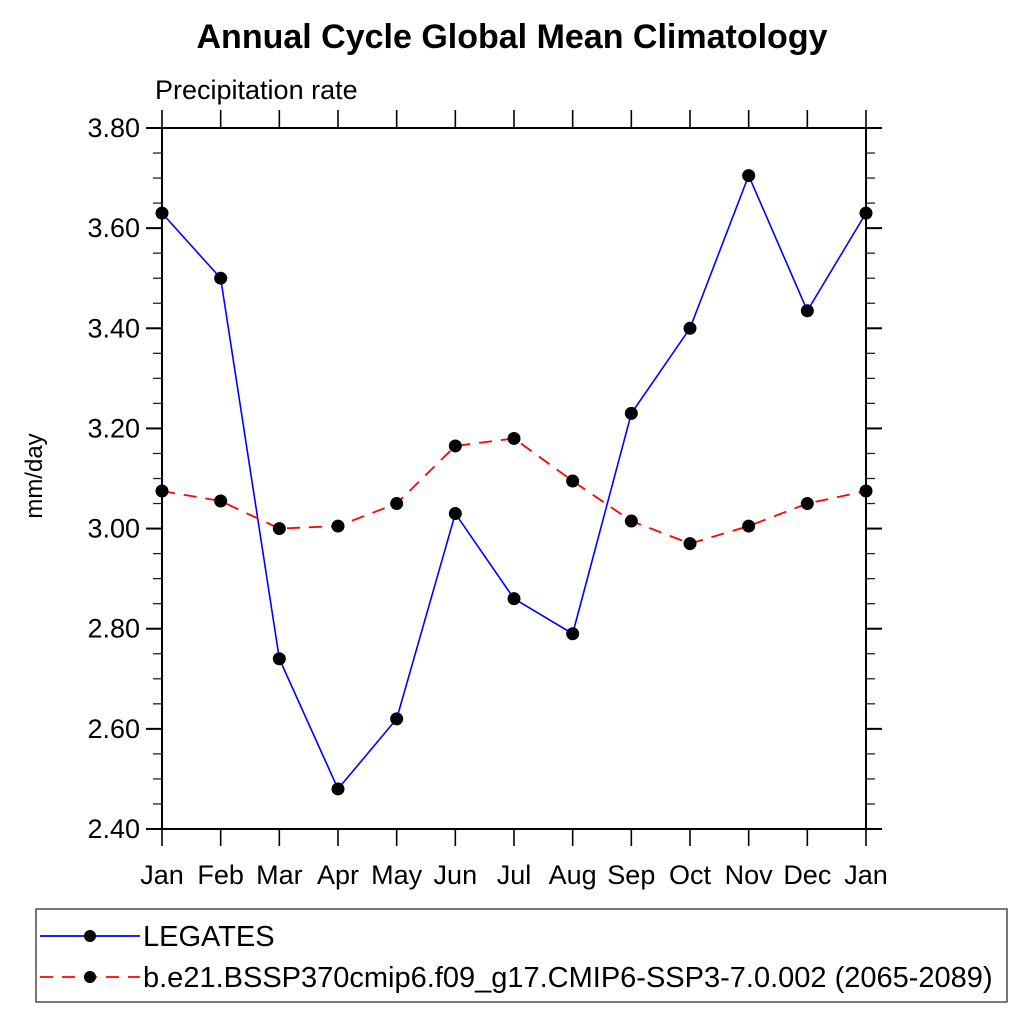 The width and height of the screenshot is (1024, 1024). Describe the element at coordinates (514, 491) in the screenshot. I see `series-line-model` at that location.